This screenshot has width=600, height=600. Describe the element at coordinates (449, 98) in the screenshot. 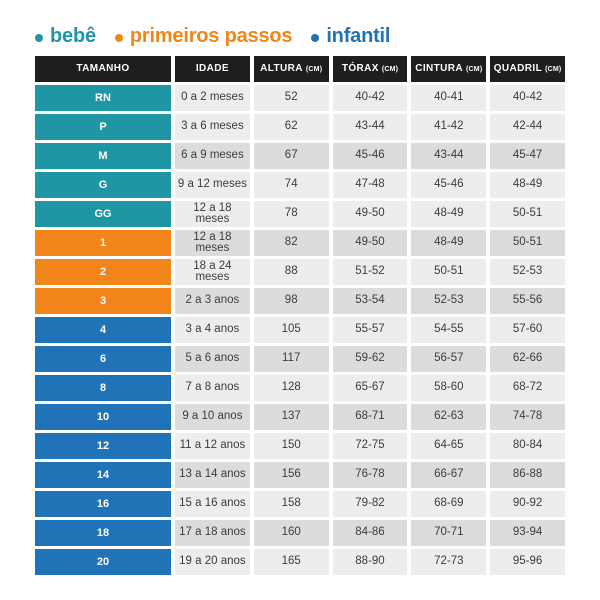

I see `cintura-cell: 40-41` at that location.